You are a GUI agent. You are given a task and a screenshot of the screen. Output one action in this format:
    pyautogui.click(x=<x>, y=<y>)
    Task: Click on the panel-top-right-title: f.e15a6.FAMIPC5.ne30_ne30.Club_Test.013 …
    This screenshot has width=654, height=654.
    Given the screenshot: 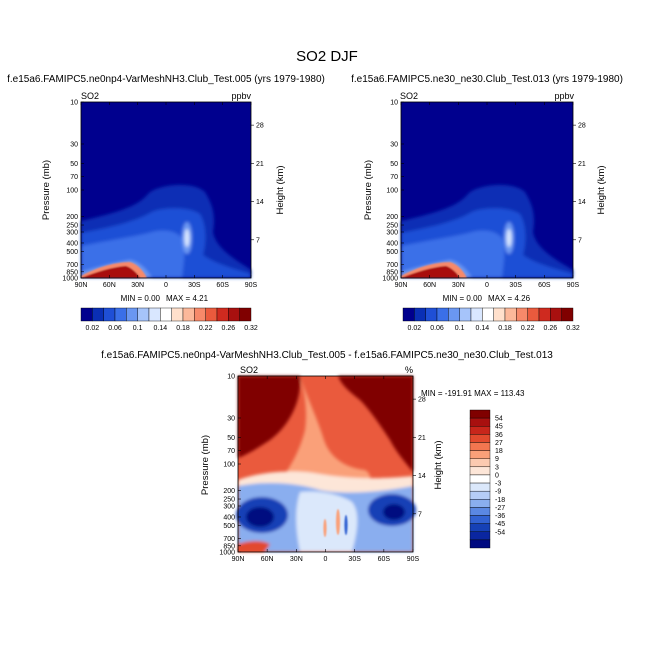 What is the action you would take?
    pyautogui.click(x=487, y=79)
    